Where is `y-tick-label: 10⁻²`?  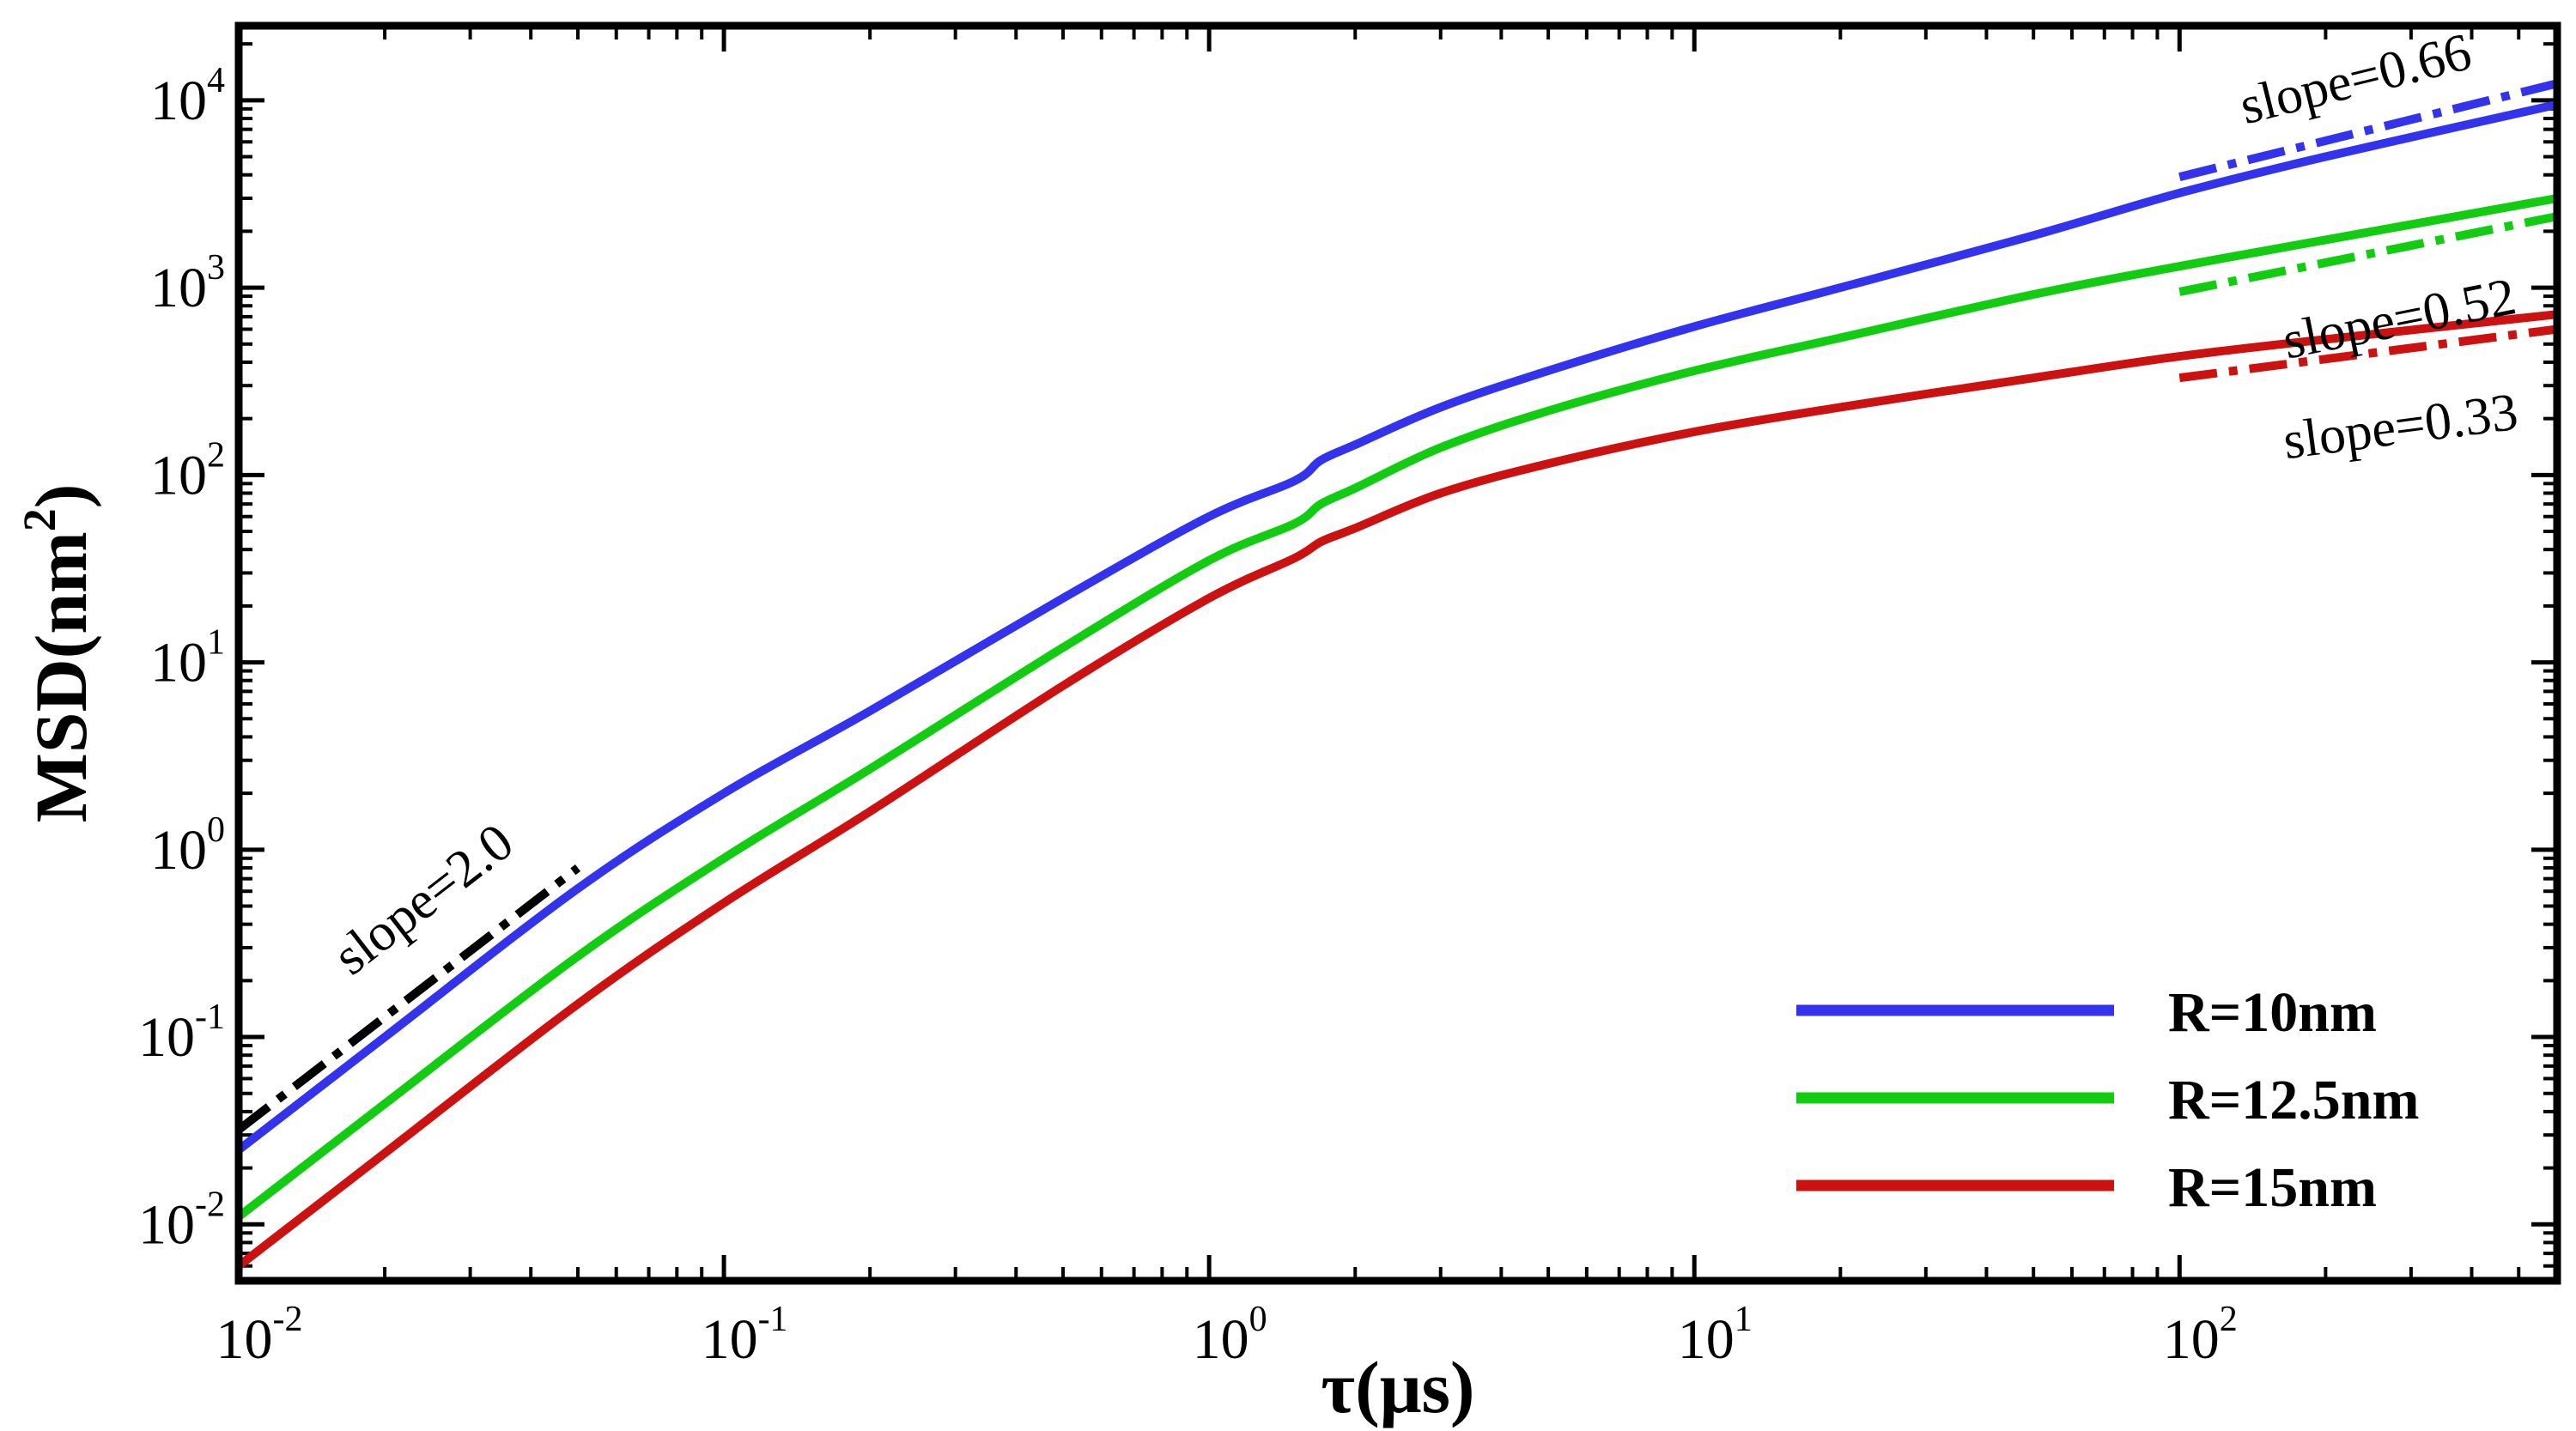
y-tick-label: 10⁻² is located at coordinates (181, 1221).